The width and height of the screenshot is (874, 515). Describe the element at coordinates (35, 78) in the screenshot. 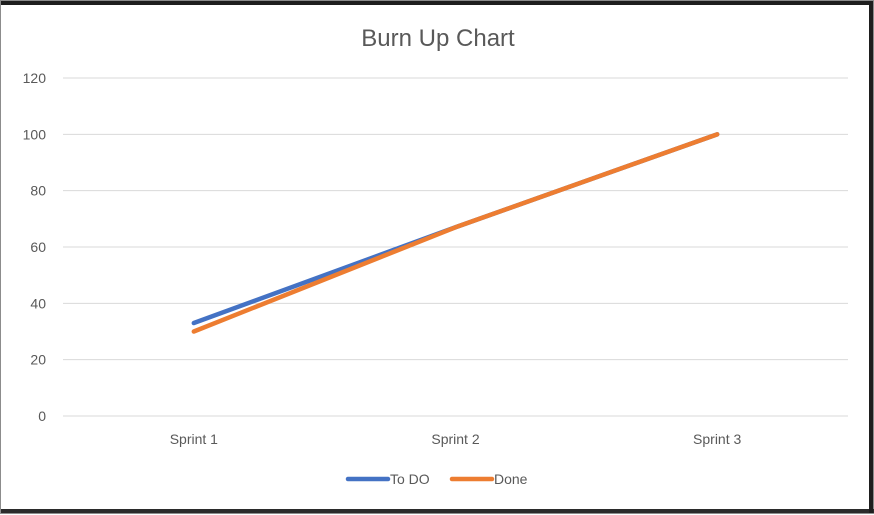

I see `y-tick-label: 120` at that location.